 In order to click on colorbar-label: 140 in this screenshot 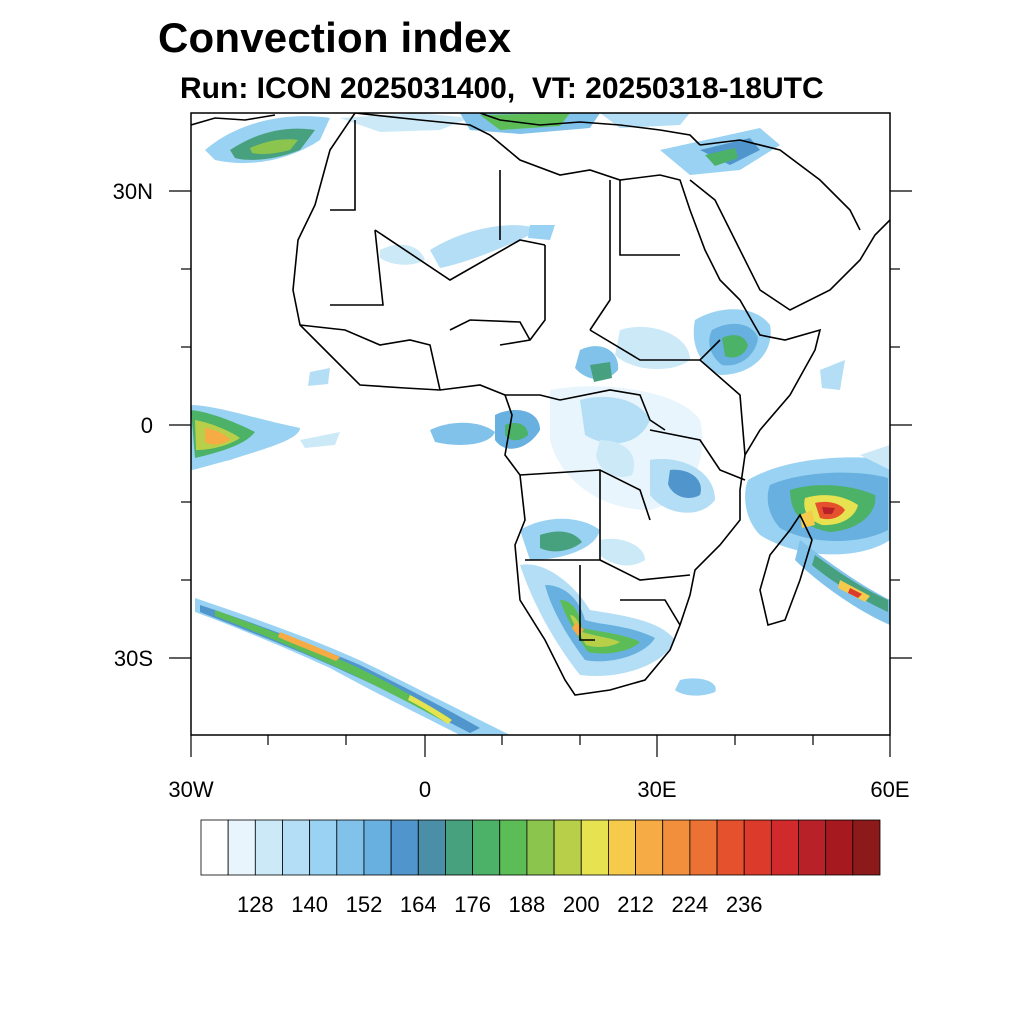, I will do `click(309, 904)`.